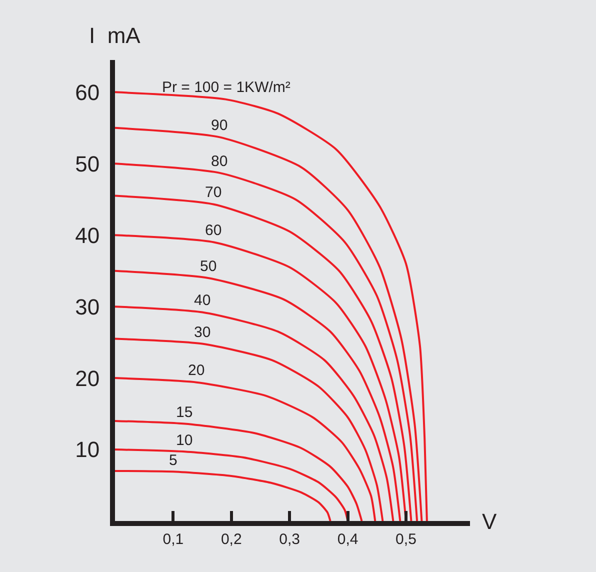 Image resolution: width=596 pixels, height=572 pixels. Describe the element at coordinates (173, 539) in the screenshot. I see `x-tick-label: 0,1` at that location.